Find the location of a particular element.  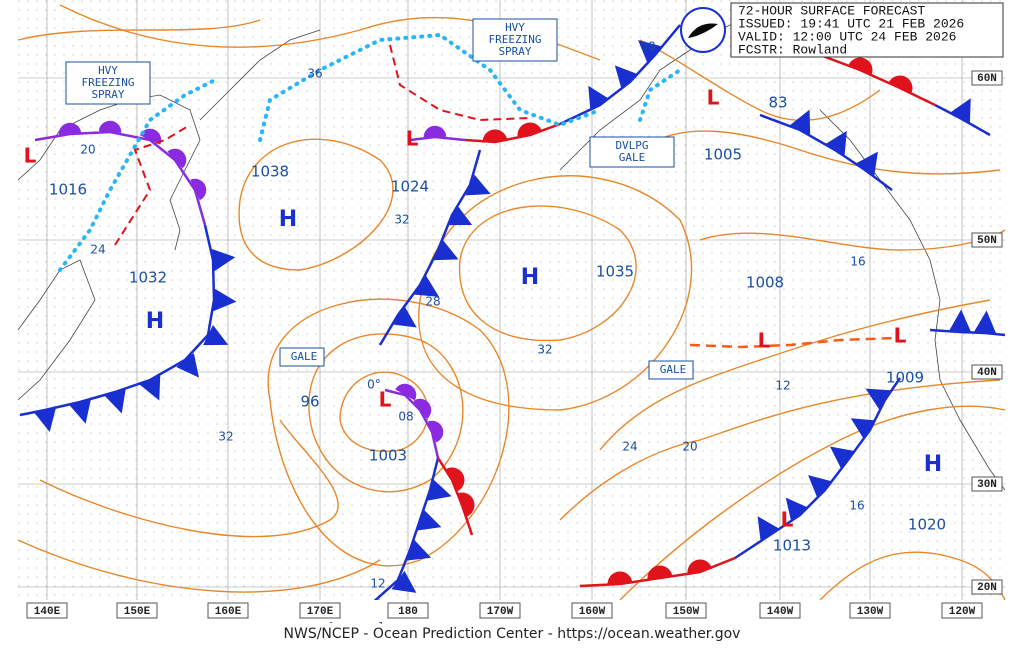

pressure-label: 1016 is located at coordinates (68, 190).